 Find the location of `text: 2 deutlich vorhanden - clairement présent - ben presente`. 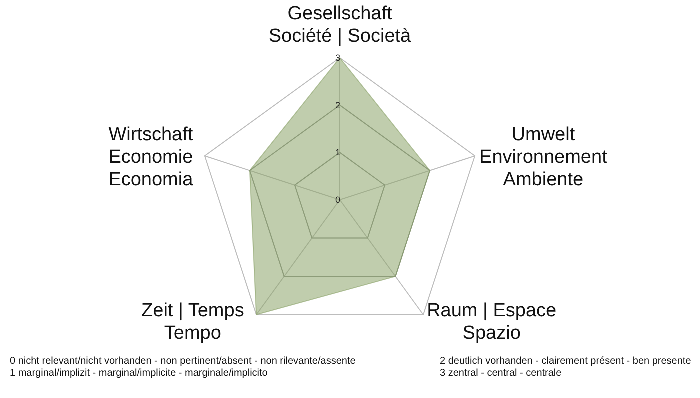

text: 2 deutlich vorhanden - clairement présent - ben presente is located at coordinates (566, 361).